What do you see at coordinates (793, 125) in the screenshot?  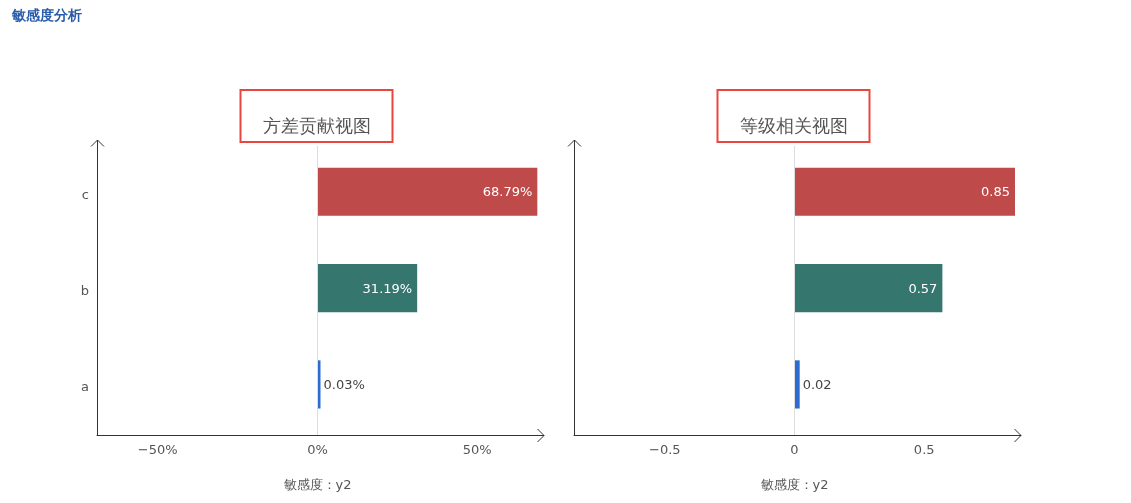 I see `chart-title: 等级相关视图` at bounding box center [793, 125].